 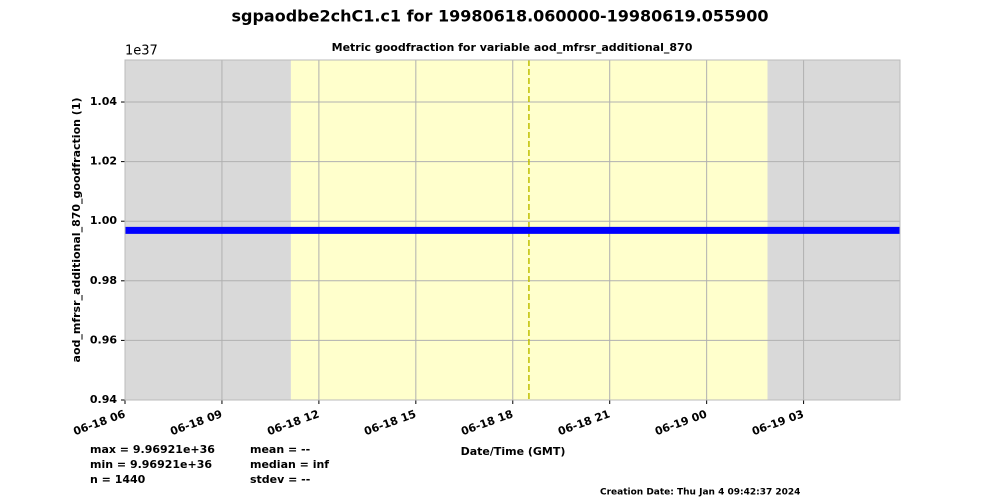 What do you see at coordinates (103, 339) in the screenshot?
I see `y-tick-label: 0.96` at bounding box center [103, 339].